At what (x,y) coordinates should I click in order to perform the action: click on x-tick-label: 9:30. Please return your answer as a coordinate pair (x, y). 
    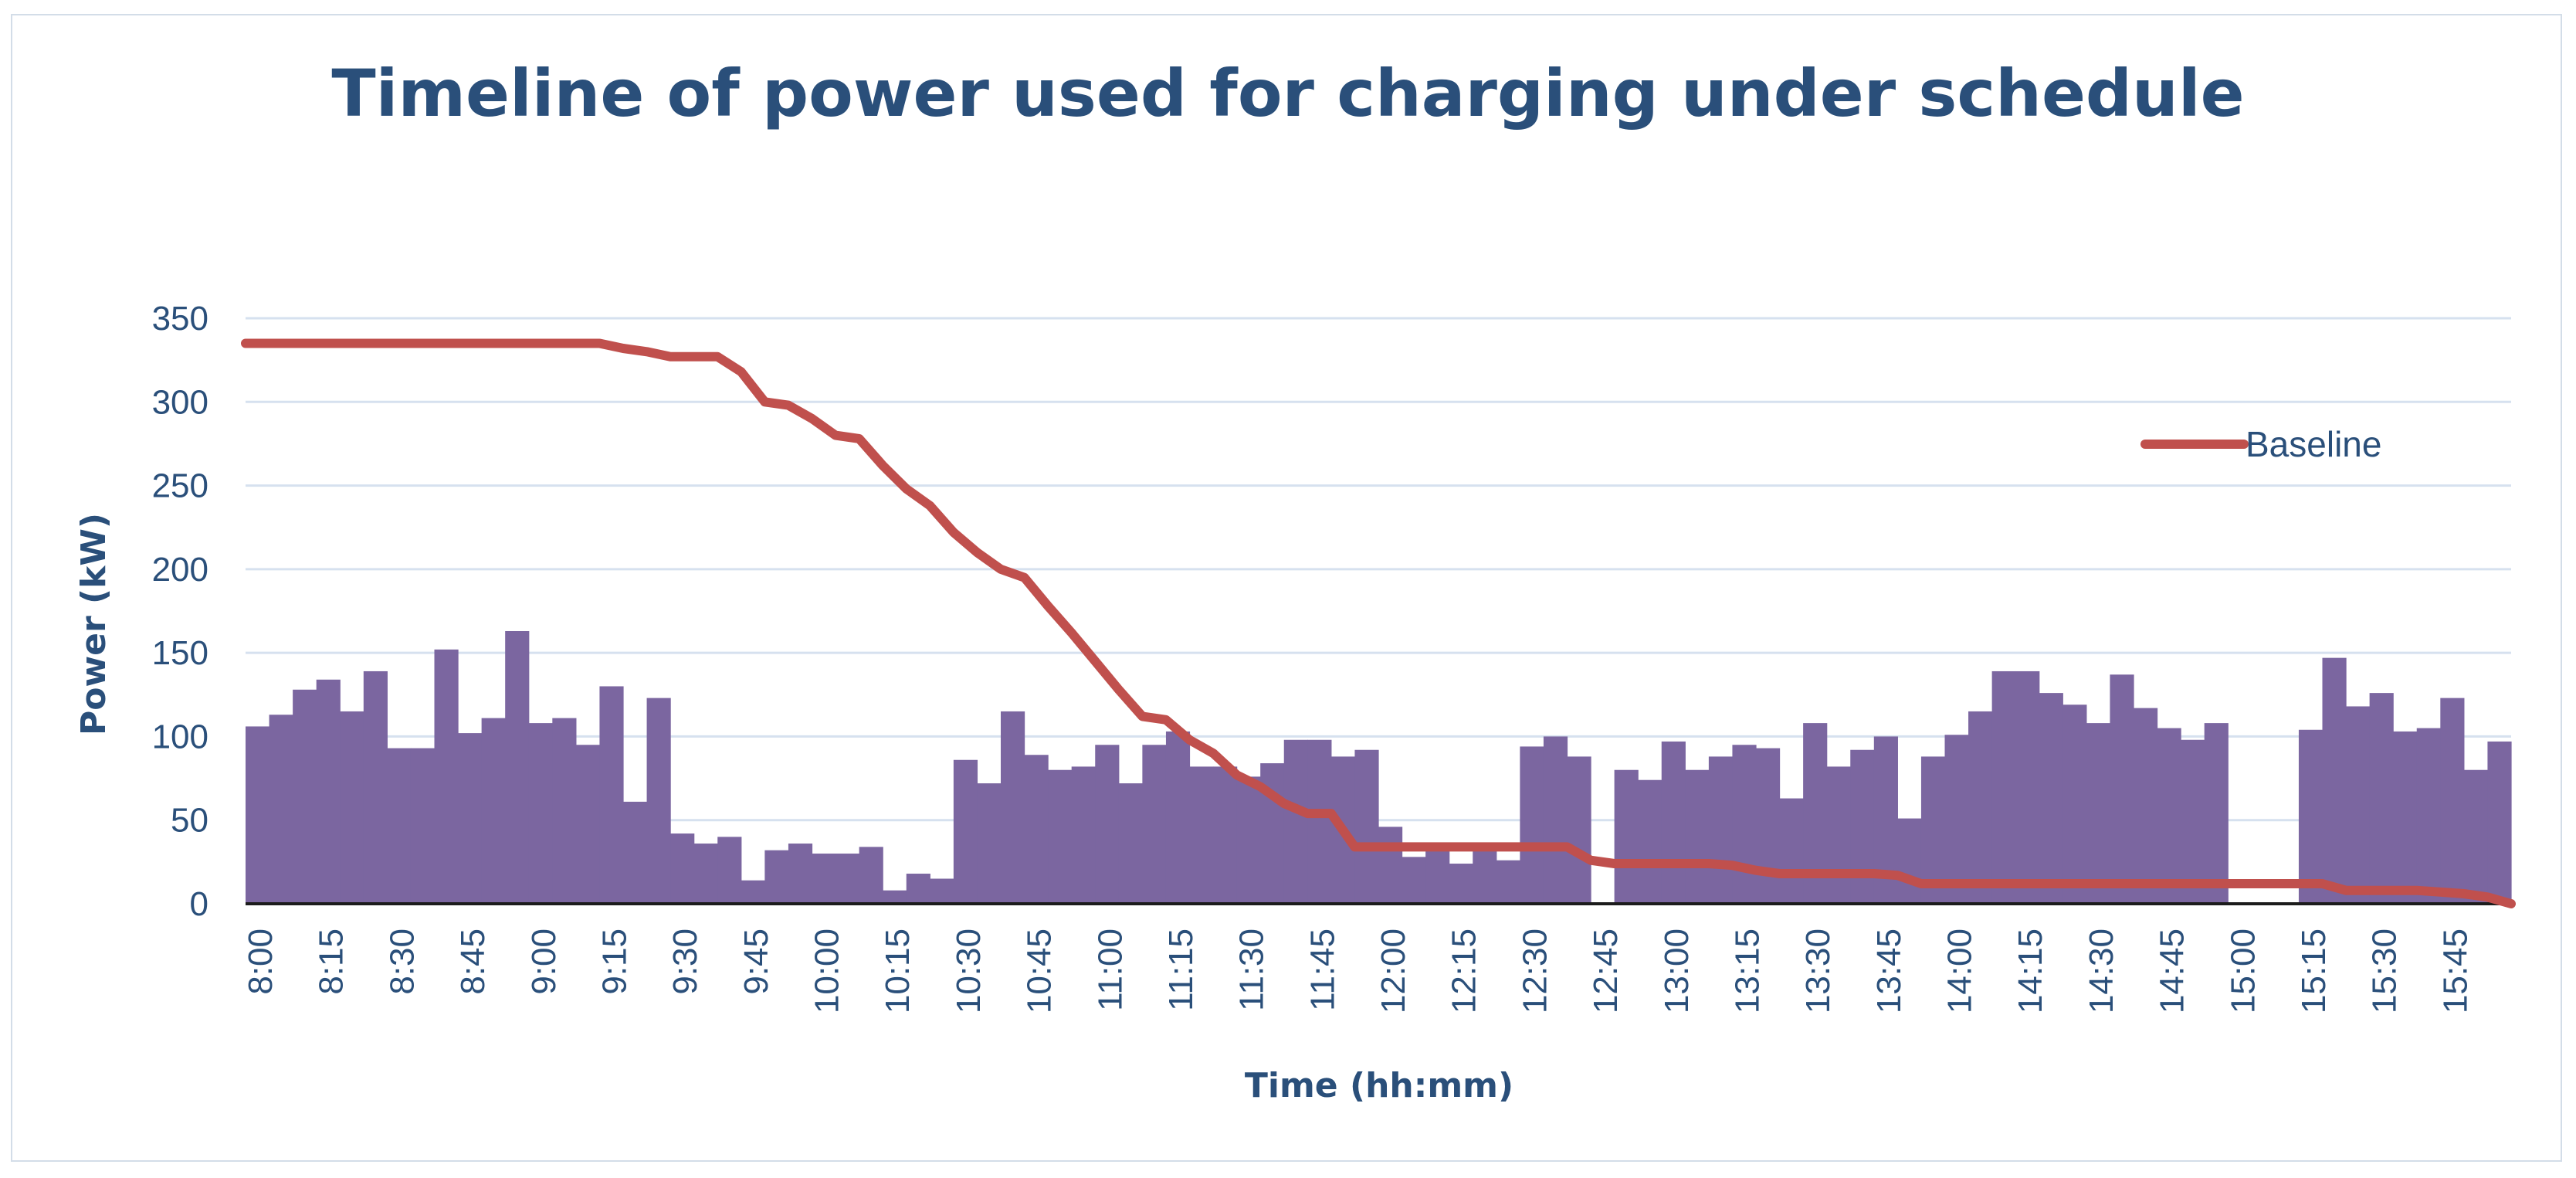
    Looking at the image, I should click on (685, 961).